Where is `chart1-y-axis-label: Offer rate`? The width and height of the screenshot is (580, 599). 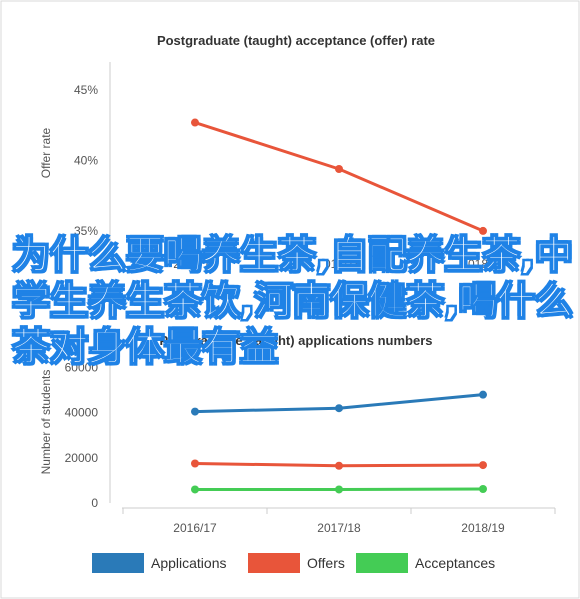 chart1-y-axis-label: Offer rate is located at coordinates (46, 152).